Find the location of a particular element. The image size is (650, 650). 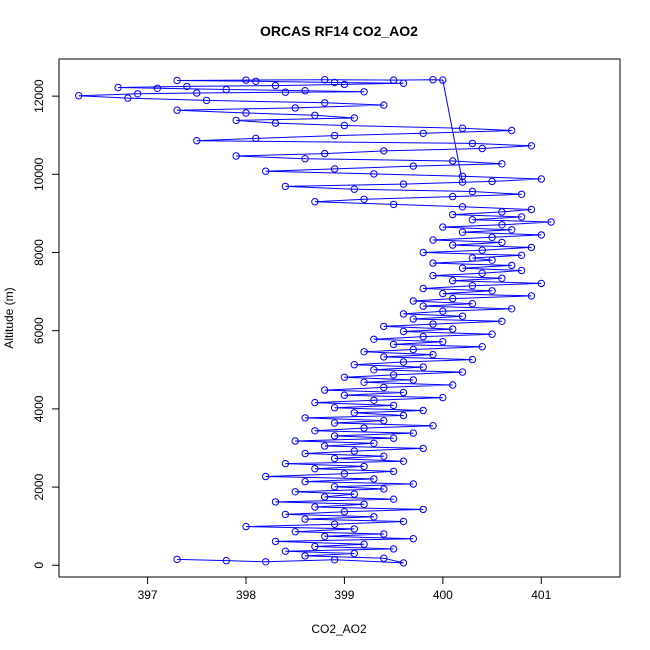

x-axis: 397 398 399 400 401 is located at coordinates (345, 589).